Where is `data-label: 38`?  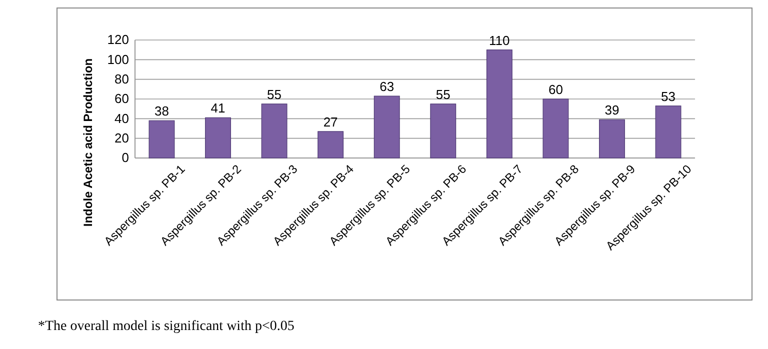
data-label: 38 is located at coordinates (161, 111).